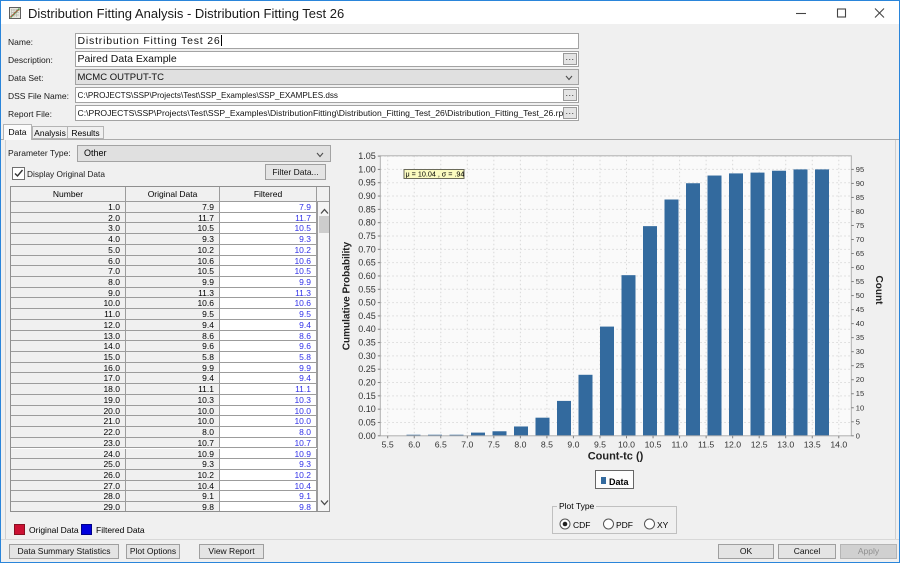 The image size is (900, 563). Describe the element at coordinates (860, 309) in the screenshot. I see `svg-text: 45` at that location.